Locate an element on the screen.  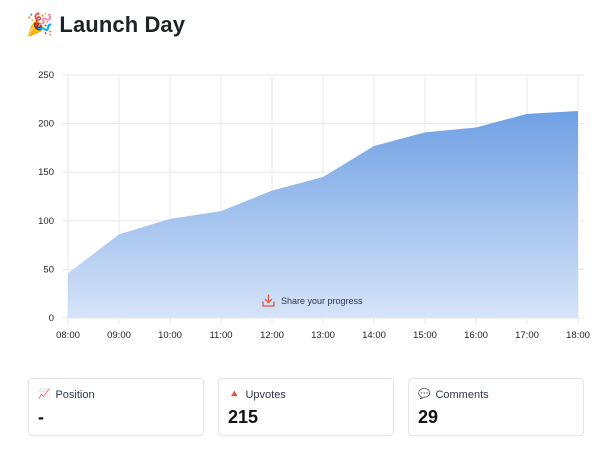
y-axis-ticks: 0 50 100 150 200 250 is located at coordinates (46, 197).